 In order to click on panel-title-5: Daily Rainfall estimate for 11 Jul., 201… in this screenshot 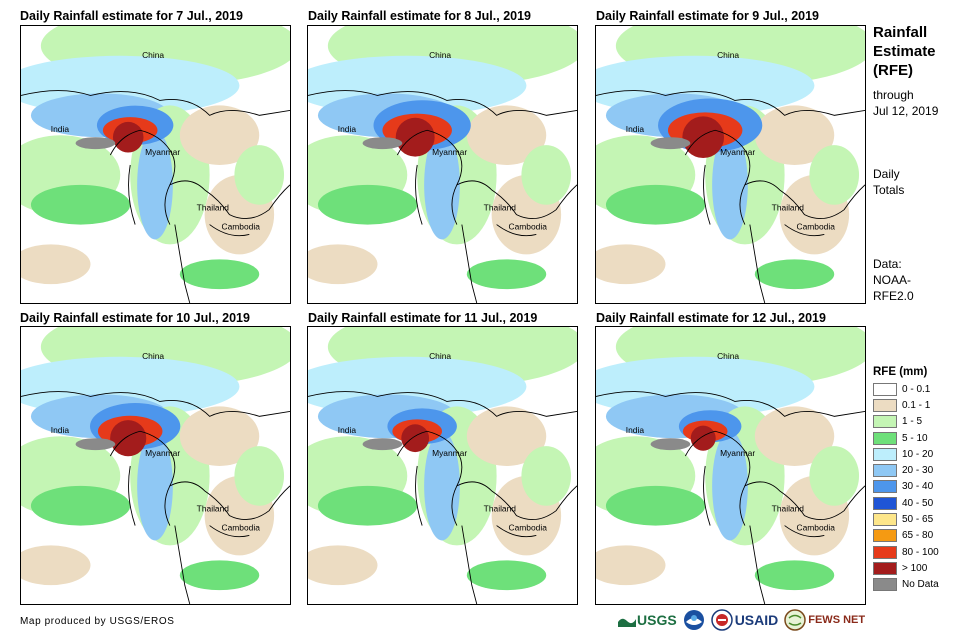, I will do `click(423, 318)`.